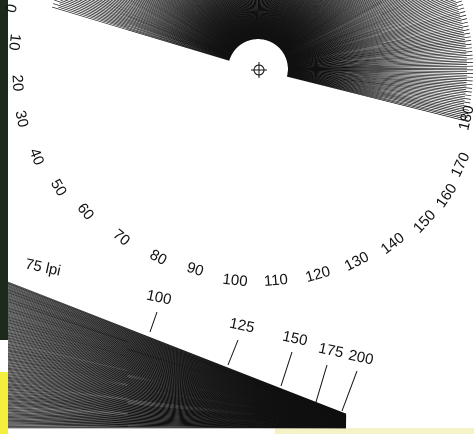  What do you see at coordinates (21, 119) in the screenshot?
I see `fan-degree-label: 30` at bounding box center [21, 119].